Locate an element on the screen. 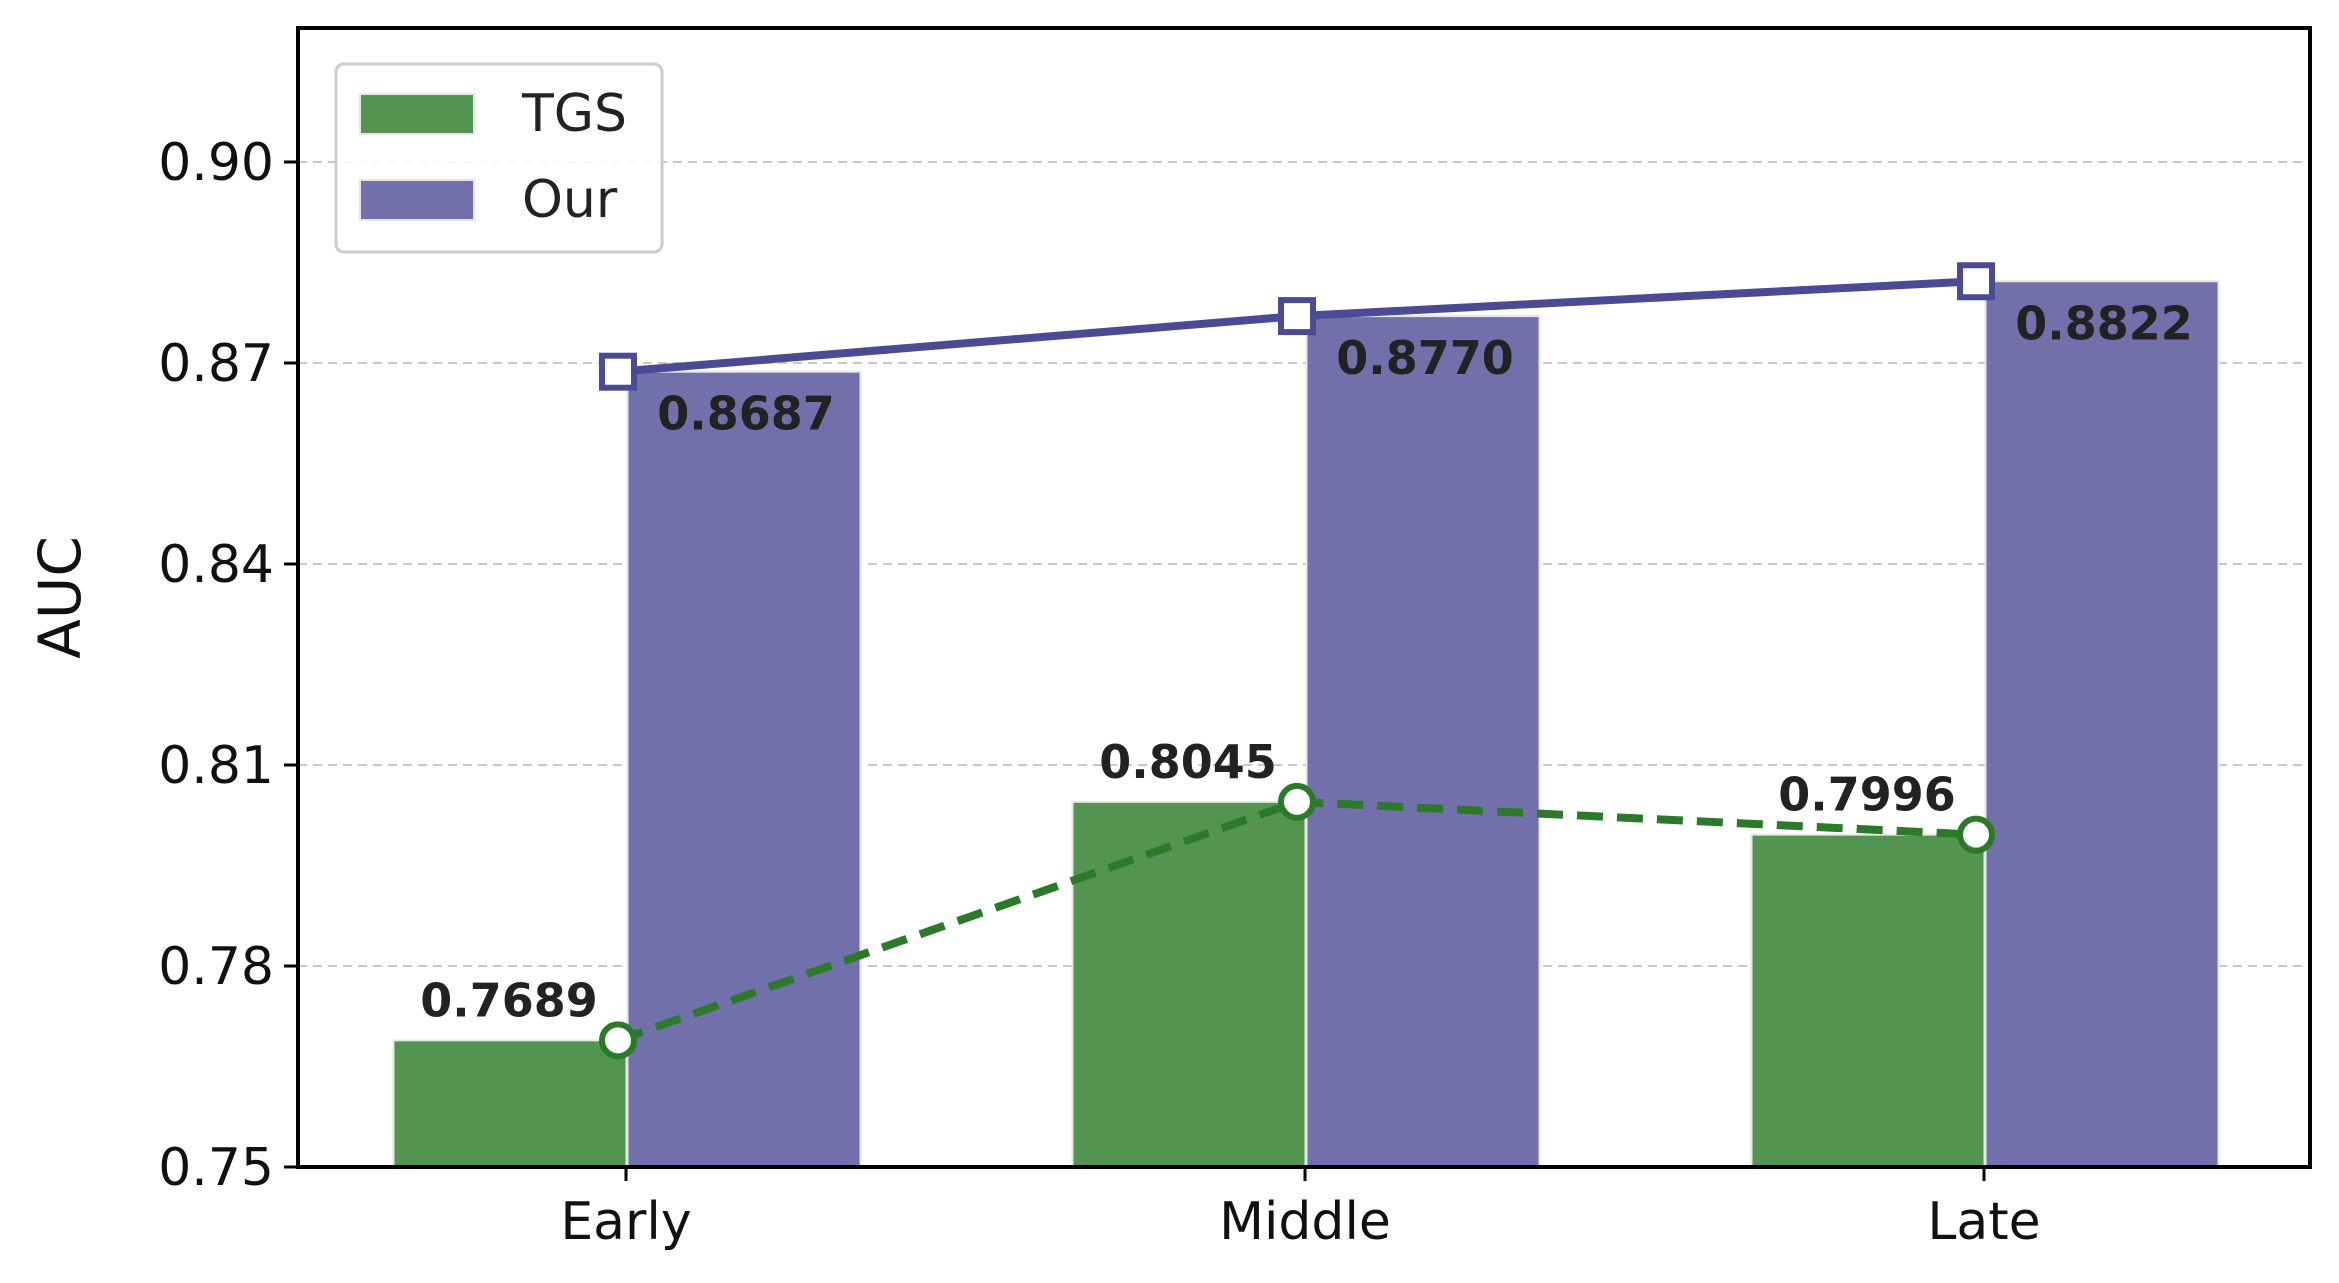 This screenshot has height=1283, width=2339. data-label-tgs: 0.7996 is located at coordinates (1867, 795).